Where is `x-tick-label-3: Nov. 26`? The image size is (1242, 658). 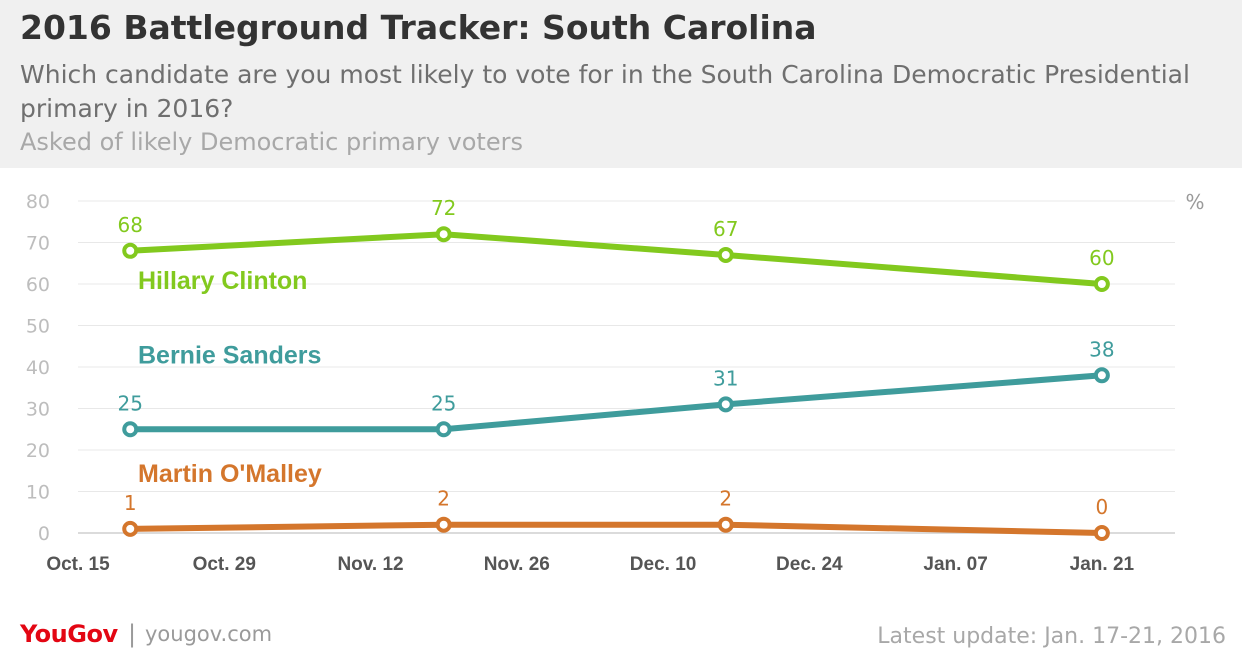
x-tick-label-3: Nov. 26 is located at coordinates (517, 564).